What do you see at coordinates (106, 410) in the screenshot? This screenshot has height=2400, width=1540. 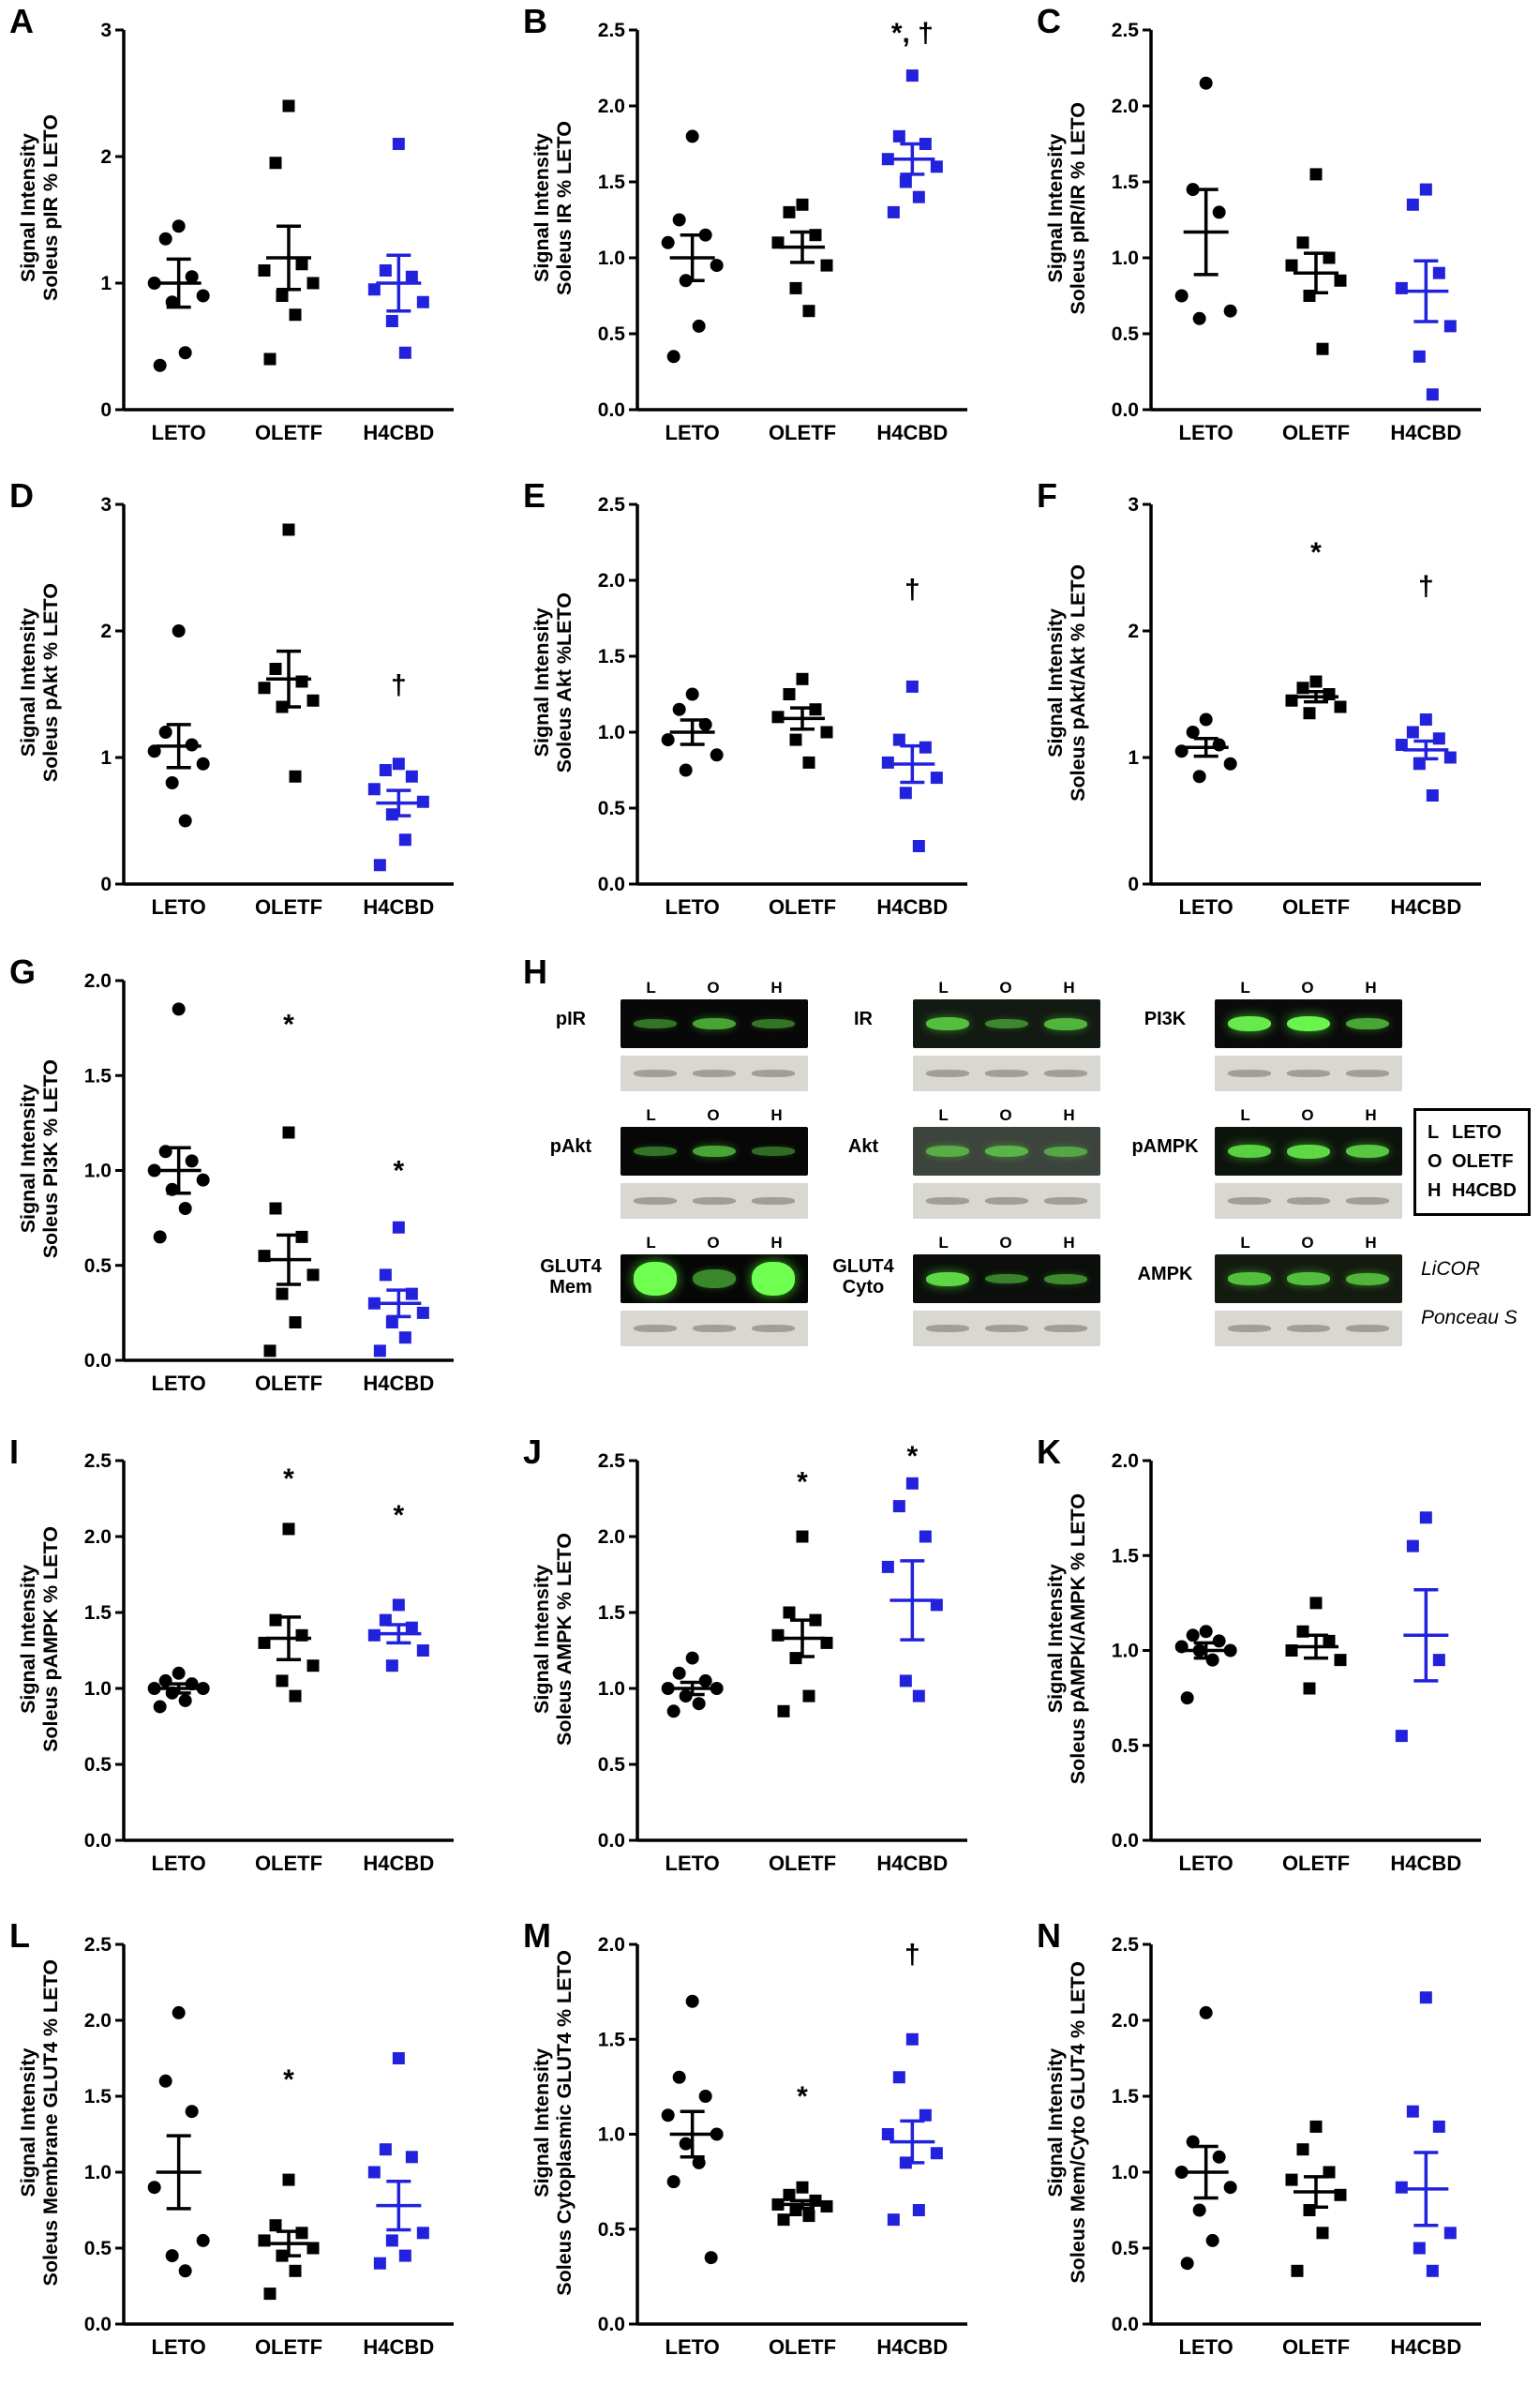 I see `y-tick-label: 0` at bounding box center [106, 410].